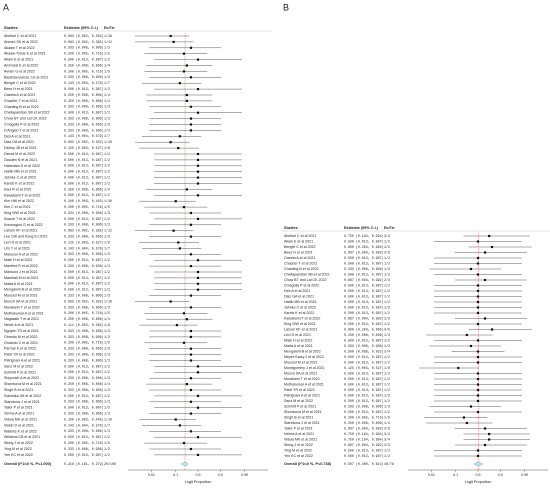 This screenshot has height=491, width=550. Describe the element at coordinates (298, 252) in the screenshot. I see `study-name: Bees H et al 2021` at that location.